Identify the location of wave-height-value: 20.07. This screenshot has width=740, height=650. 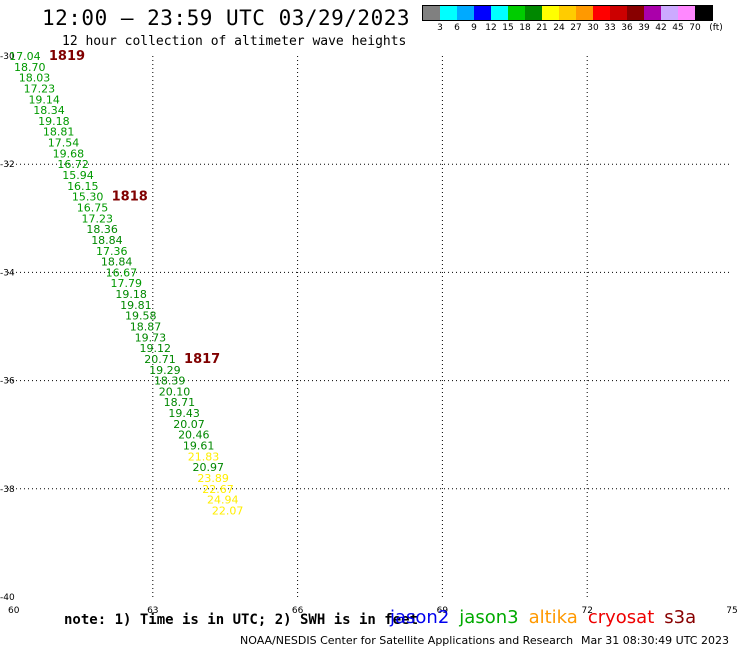
(189, 424).